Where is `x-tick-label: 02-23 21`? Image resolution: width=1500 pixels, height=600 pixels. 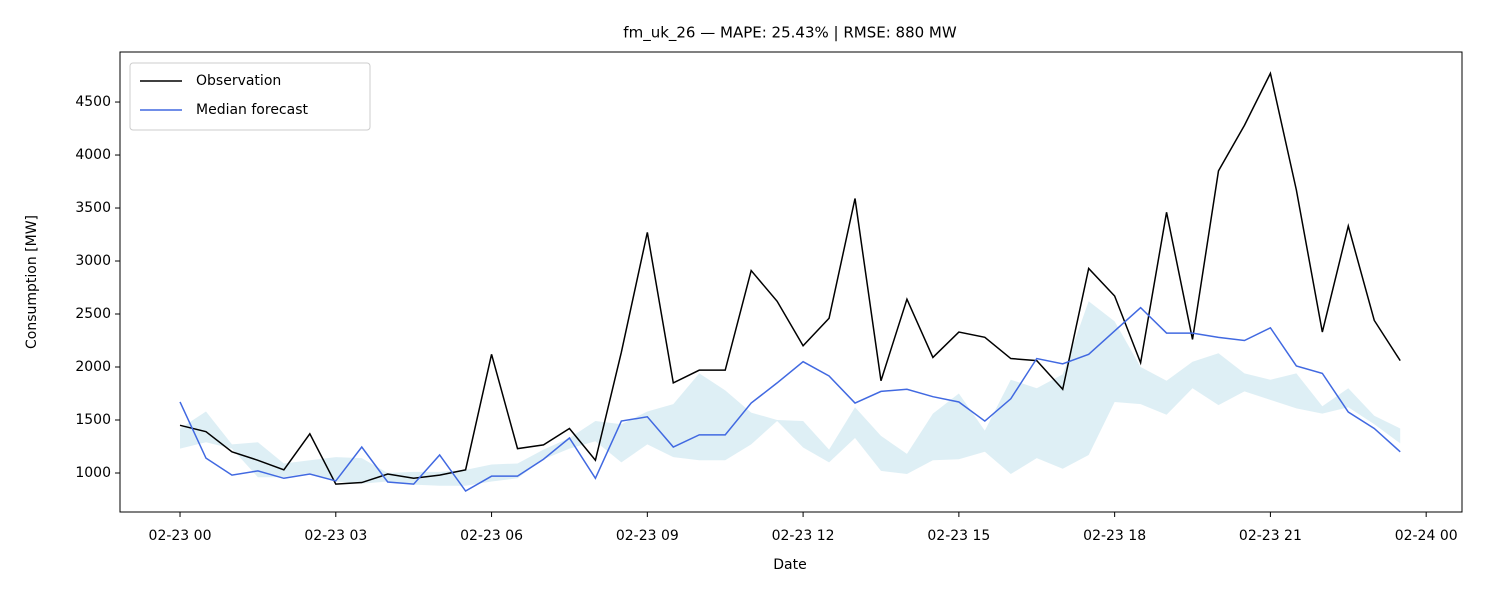
x-tick-label: 02-23 21 is located at coordinates (1270, 536).